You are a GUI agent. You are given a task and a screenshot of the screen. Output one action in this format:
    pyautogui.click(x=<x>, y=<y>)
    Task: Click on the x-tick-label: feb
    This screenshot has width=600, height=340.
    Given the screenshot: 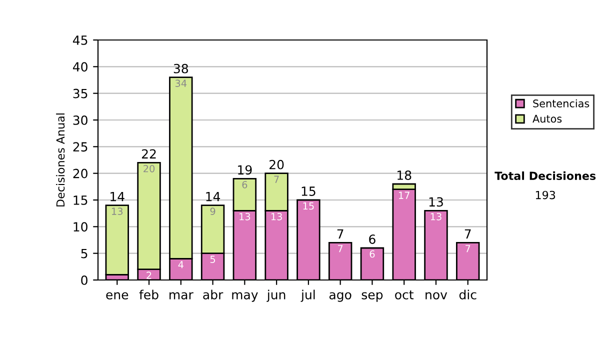 What is the action you would take?
    pyautogui.click(x=148, y=295)
    